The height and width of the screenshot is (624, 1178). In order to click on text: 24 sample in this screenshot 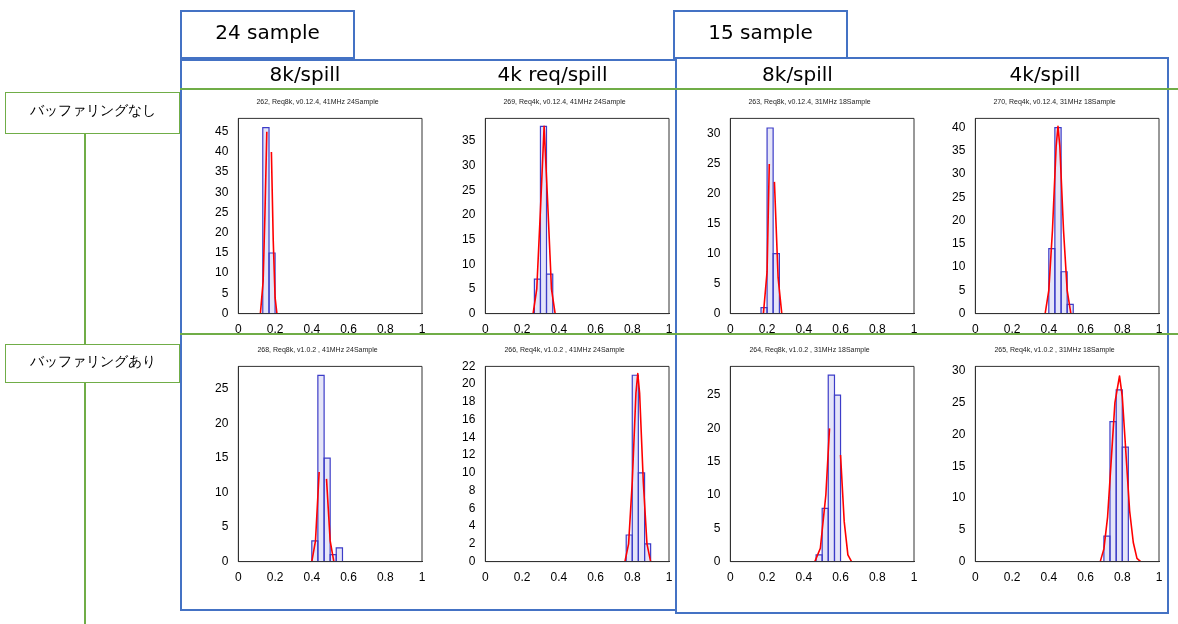, I will do `click(267, 32)`.